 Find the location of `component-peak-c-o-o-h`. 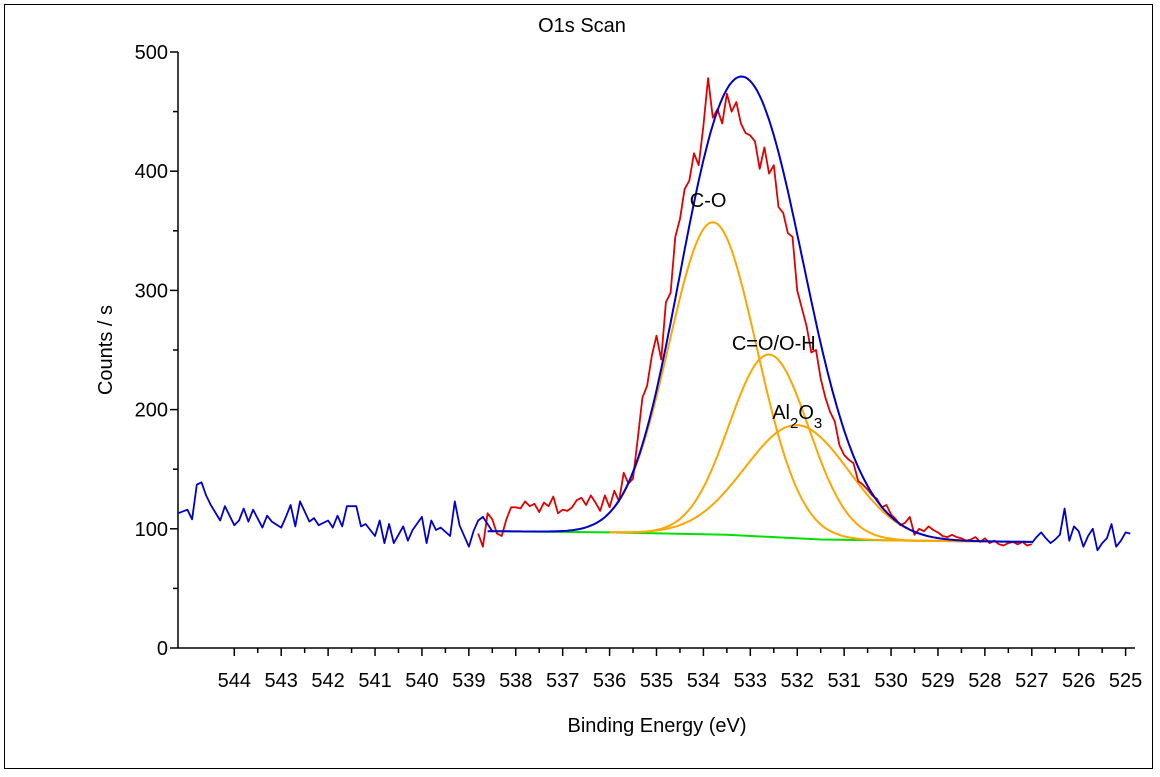

component-peak-c-o-o-h is located at coordinates (797, 448).